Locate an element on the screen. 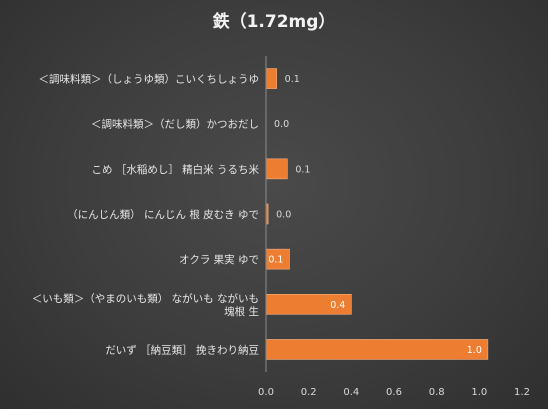 This screenshot has height=409, width=548. category-label: オクラ 果実 ゆで is located at coordinates (219, 259).